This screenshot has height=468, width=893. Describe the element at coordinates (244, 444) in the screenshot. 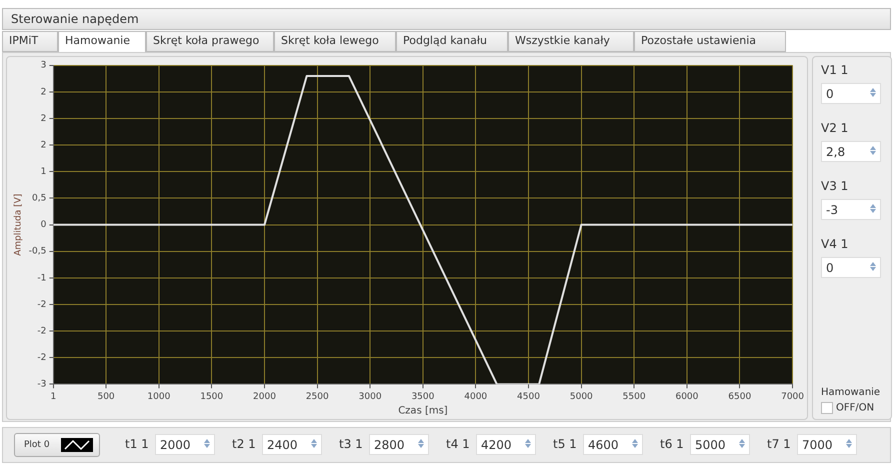

I see `text: t2 1` at that location.